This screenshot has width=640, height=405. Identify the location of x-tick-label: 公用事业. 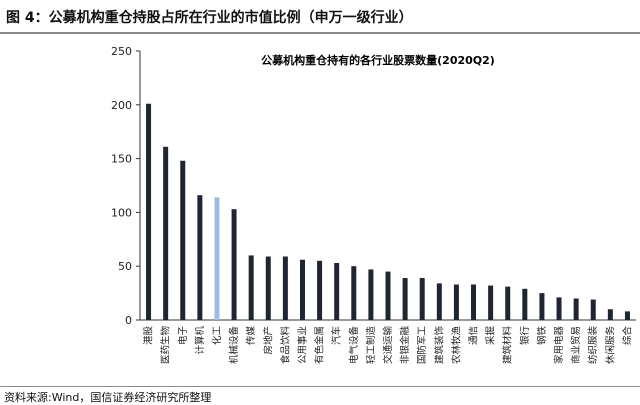
(302, 345).